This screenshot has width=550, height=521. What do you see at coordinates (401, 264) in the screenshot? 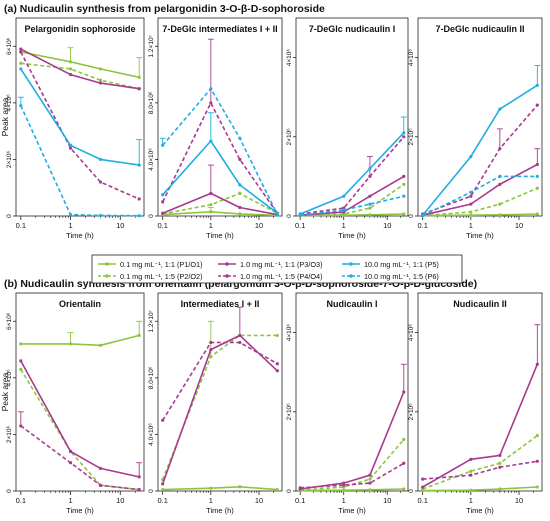
I see `legend-label: 10.0 mg mL⁻¹, 1:1 (P5)` at bounding box center [401, 264].